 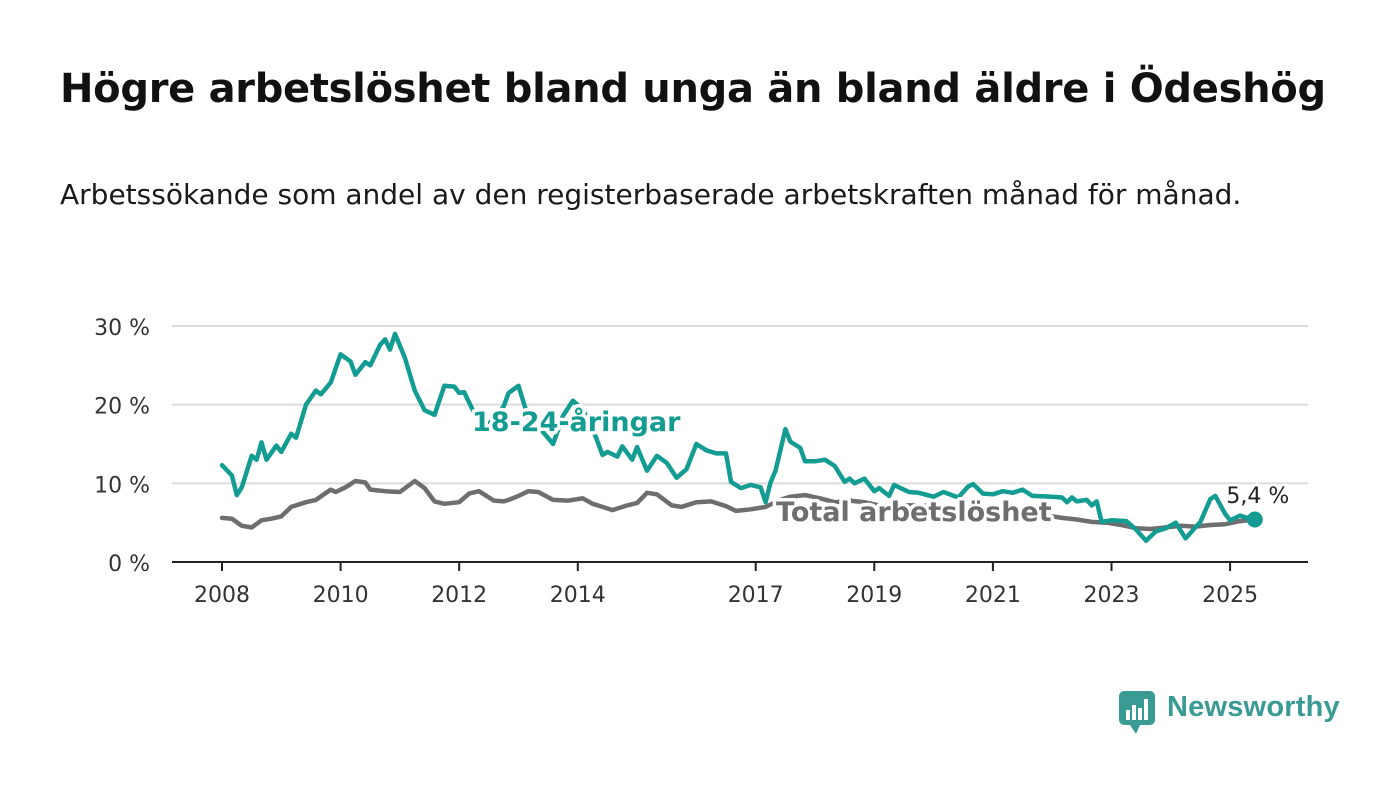 What do you see at coordinates (129, 564) in the screenshot?
I see `y-tick-label: 0 %` at bounding box center [129, 564].